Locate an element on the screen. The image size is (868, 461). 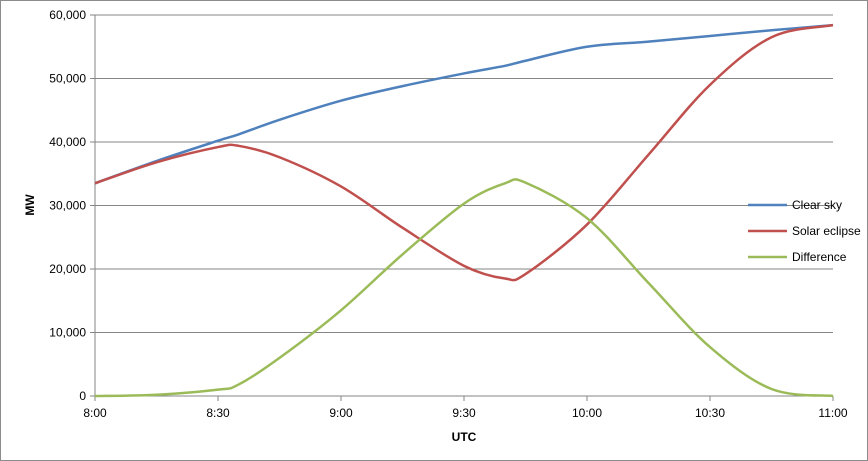
y-tick-label: 50,000 is located at coordinates (67, 79).